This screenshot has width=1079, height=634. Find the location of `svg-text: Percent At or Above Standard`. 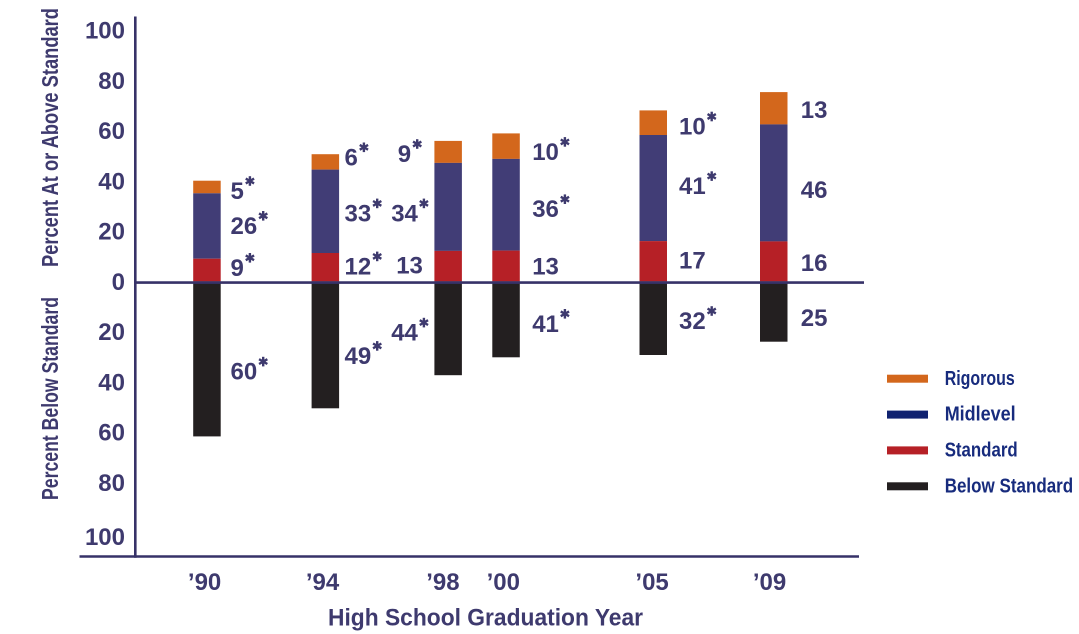

svg-text: Percent At or Above Standard is located at coordinates (50, 137).